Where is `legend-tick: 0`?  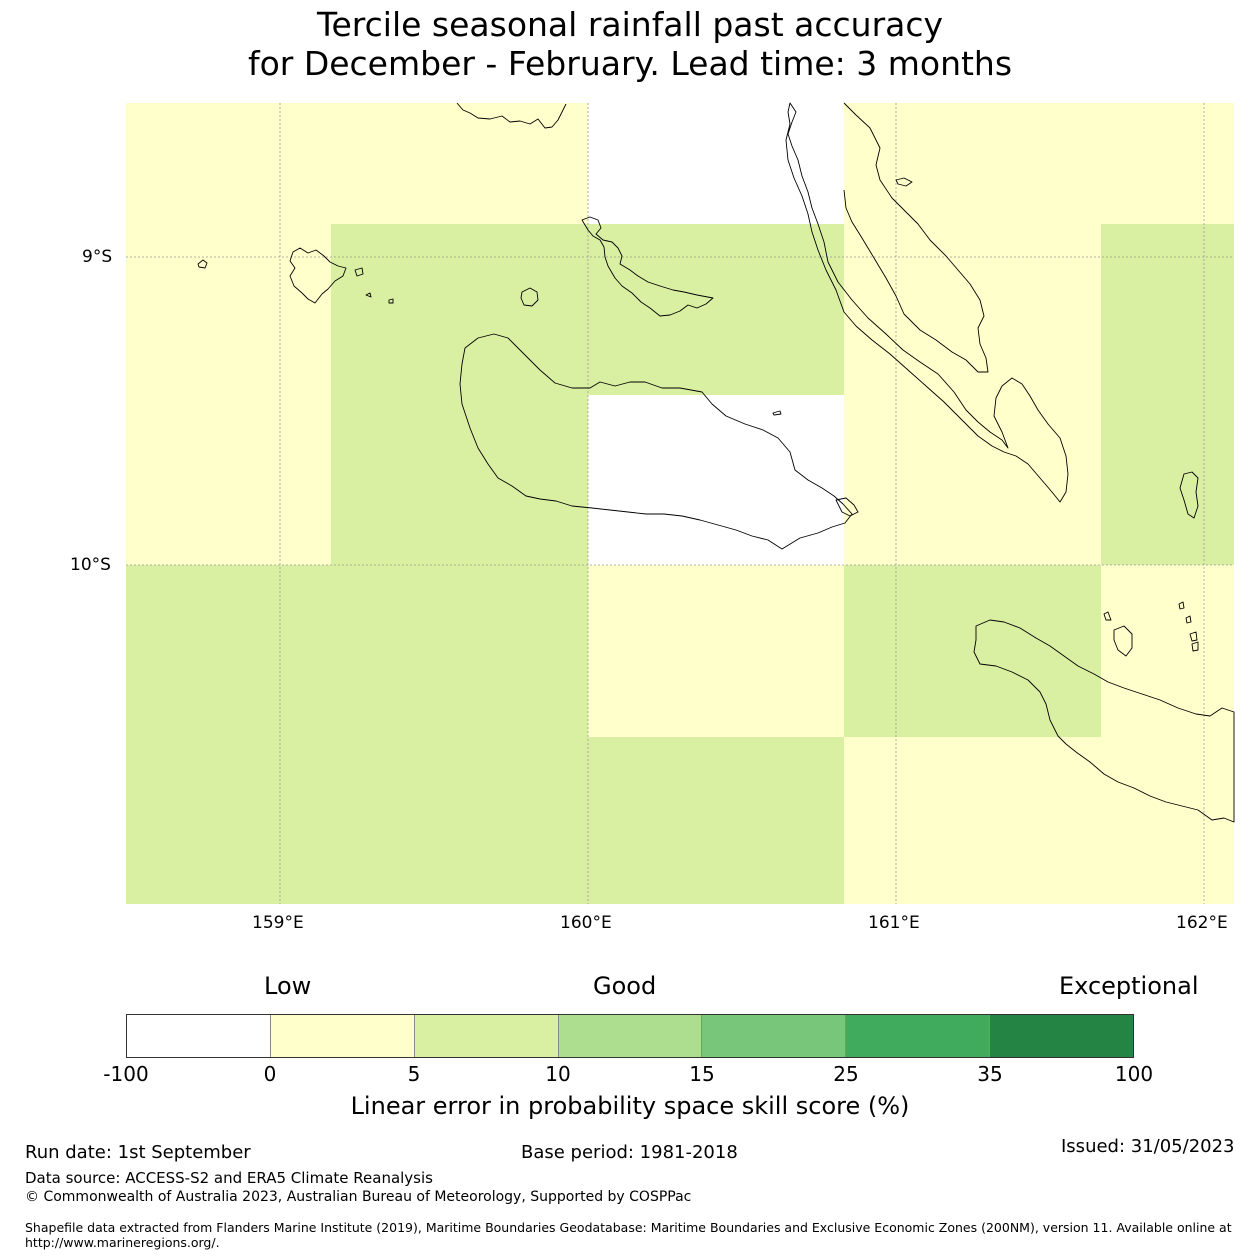
legend-tick: 0 is located at coordinates (270, 1074).